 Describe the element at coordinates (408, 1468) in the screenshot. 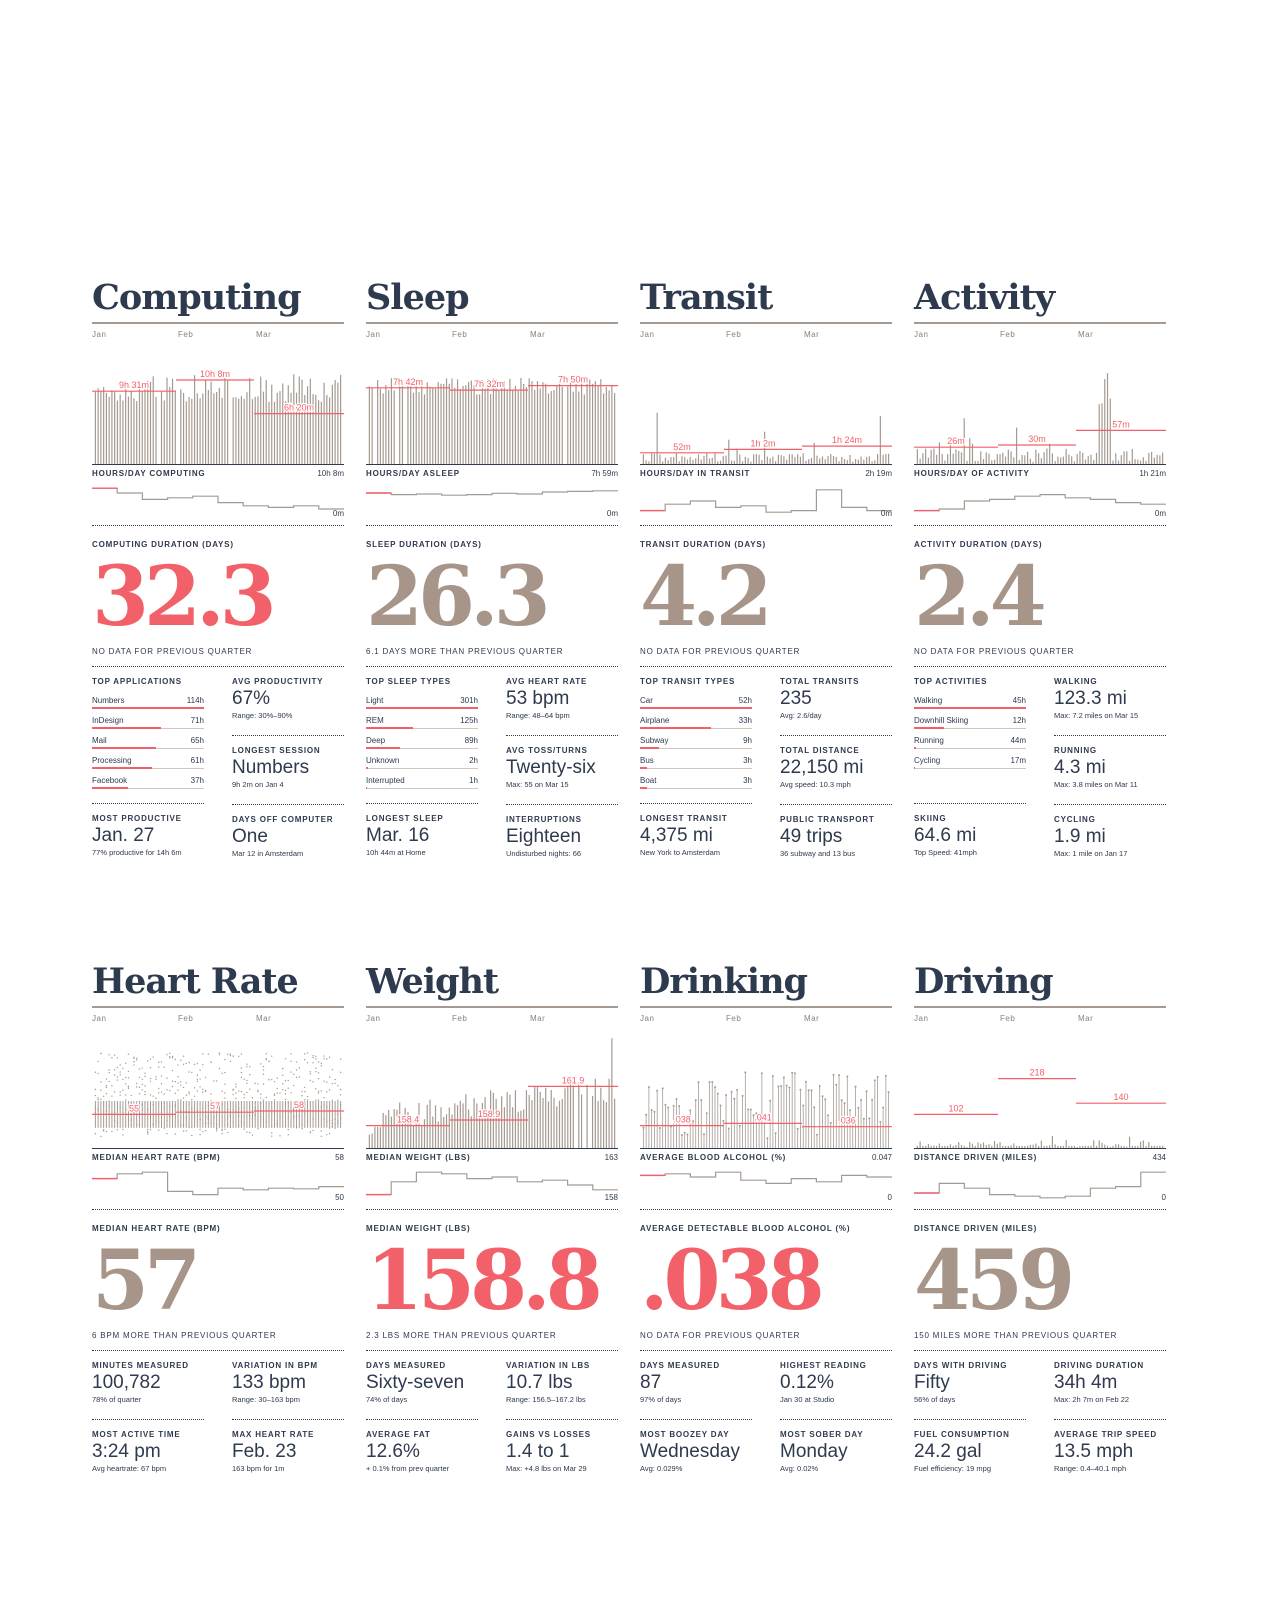

I see `stat-detail: + 0.1% from prev quarter` at that location.